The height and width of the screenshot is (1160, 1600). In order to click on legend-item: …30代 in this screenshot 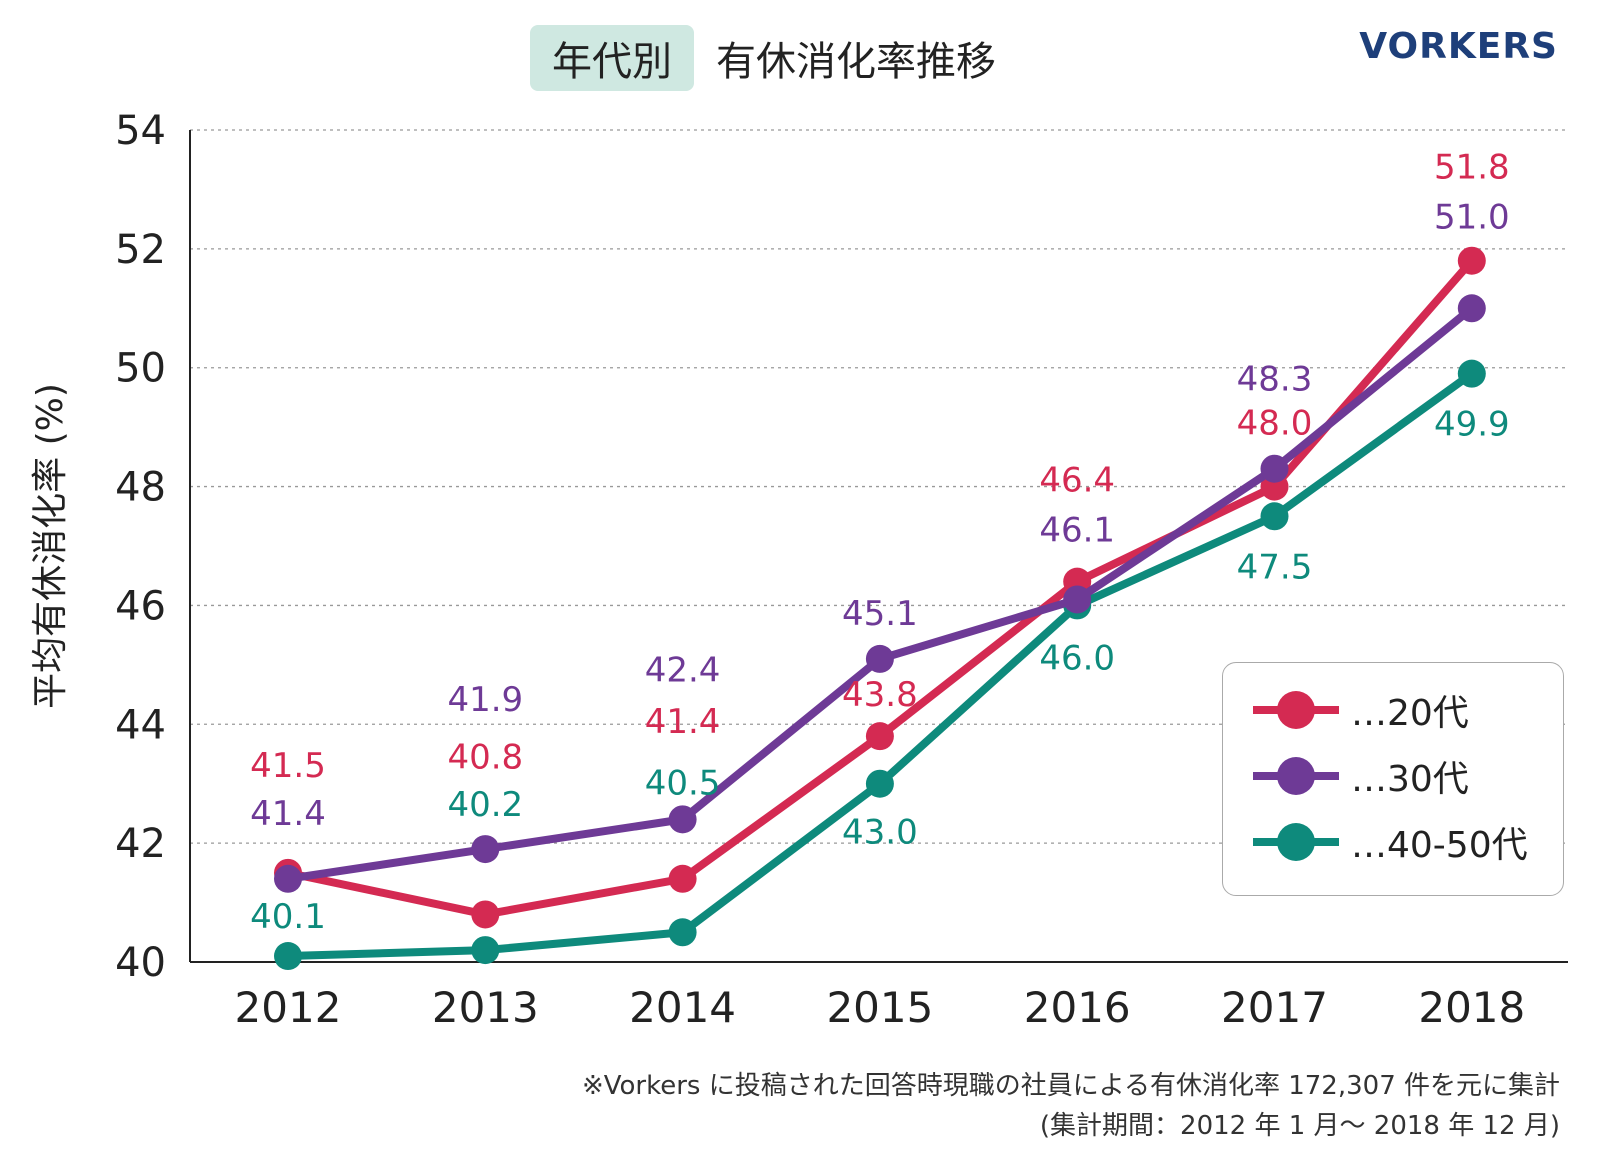, I will do `click(1346, 776)`.